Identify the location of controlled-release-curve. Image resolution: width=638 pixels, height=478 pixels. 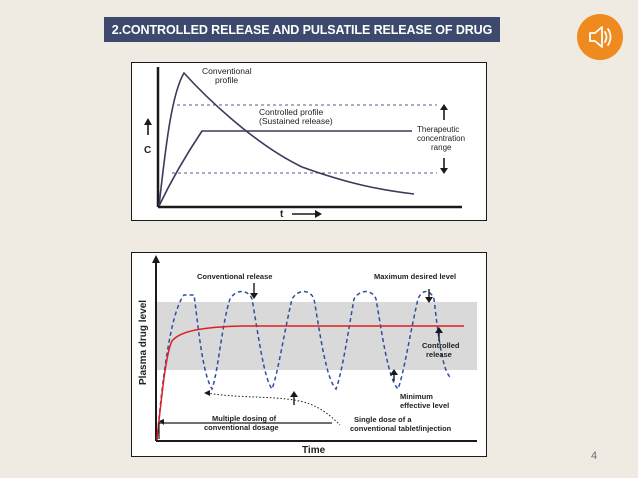
(310, 382).